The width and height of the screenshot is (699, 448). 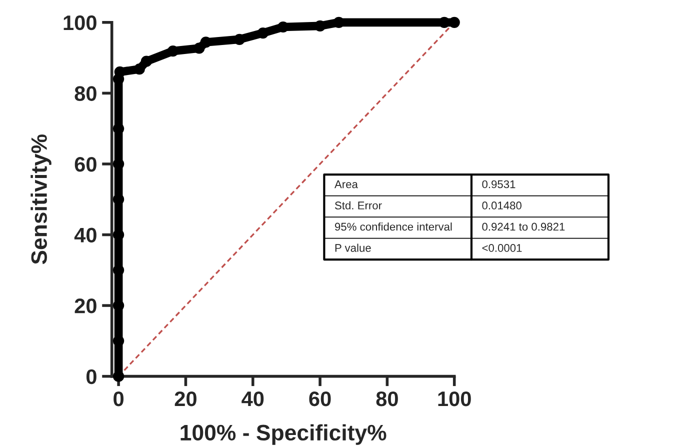 I want to click on y-tick-label: 80, so click(x=85, y=93).